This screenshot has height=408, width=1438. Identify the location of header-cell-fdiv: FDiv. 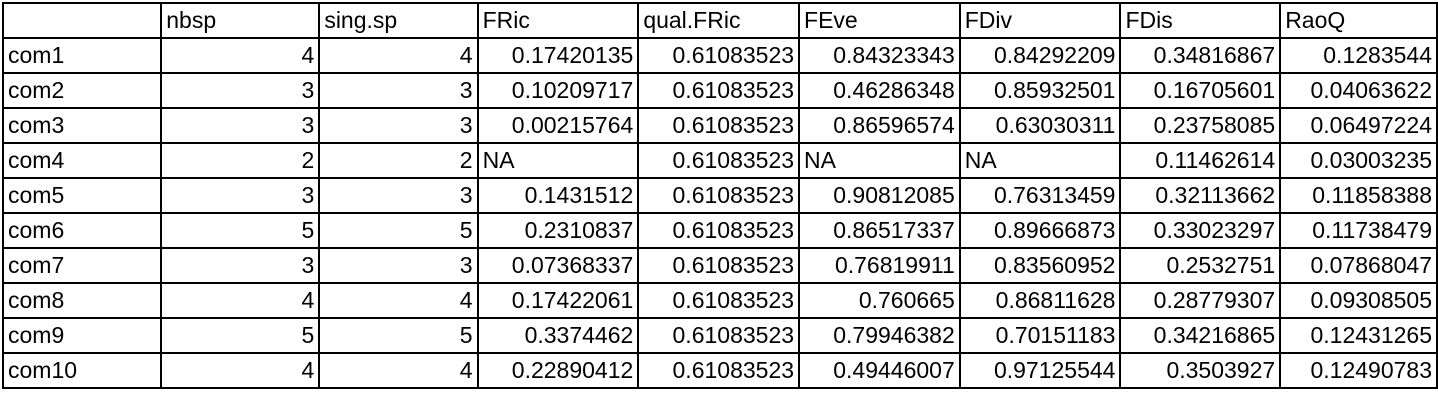
(1040, 20).